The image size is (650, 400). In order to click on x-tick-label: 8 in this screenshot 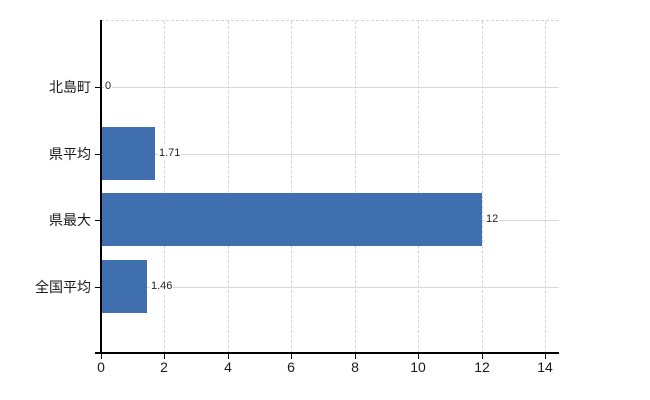, I will do `click(355, 367)`.